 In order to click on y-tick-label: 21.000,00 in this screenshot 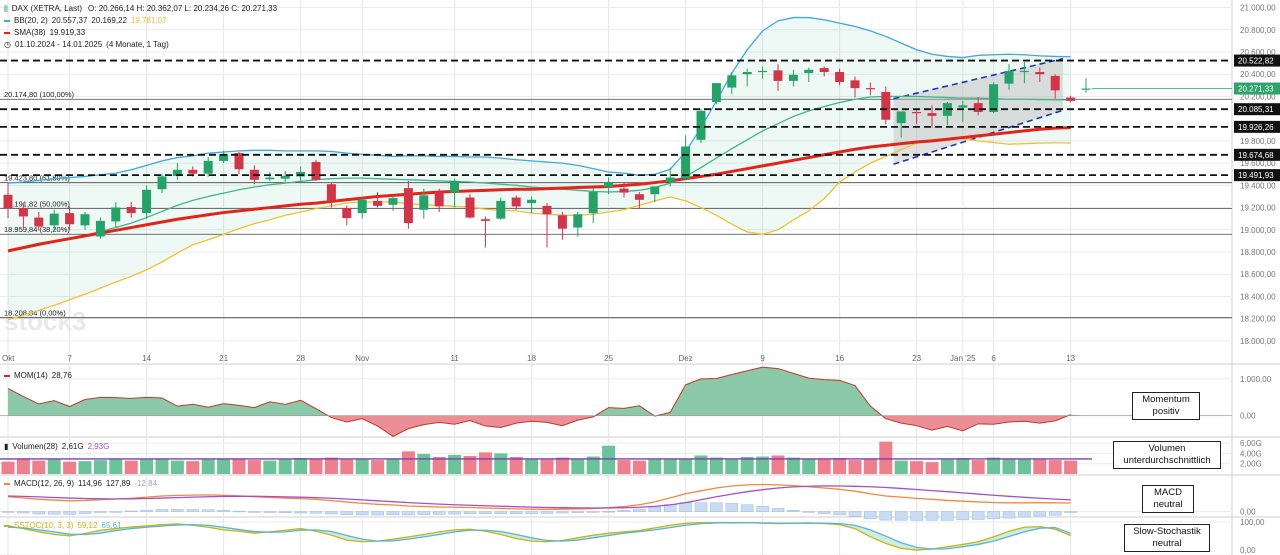, I will do `click(1258, 8)`.